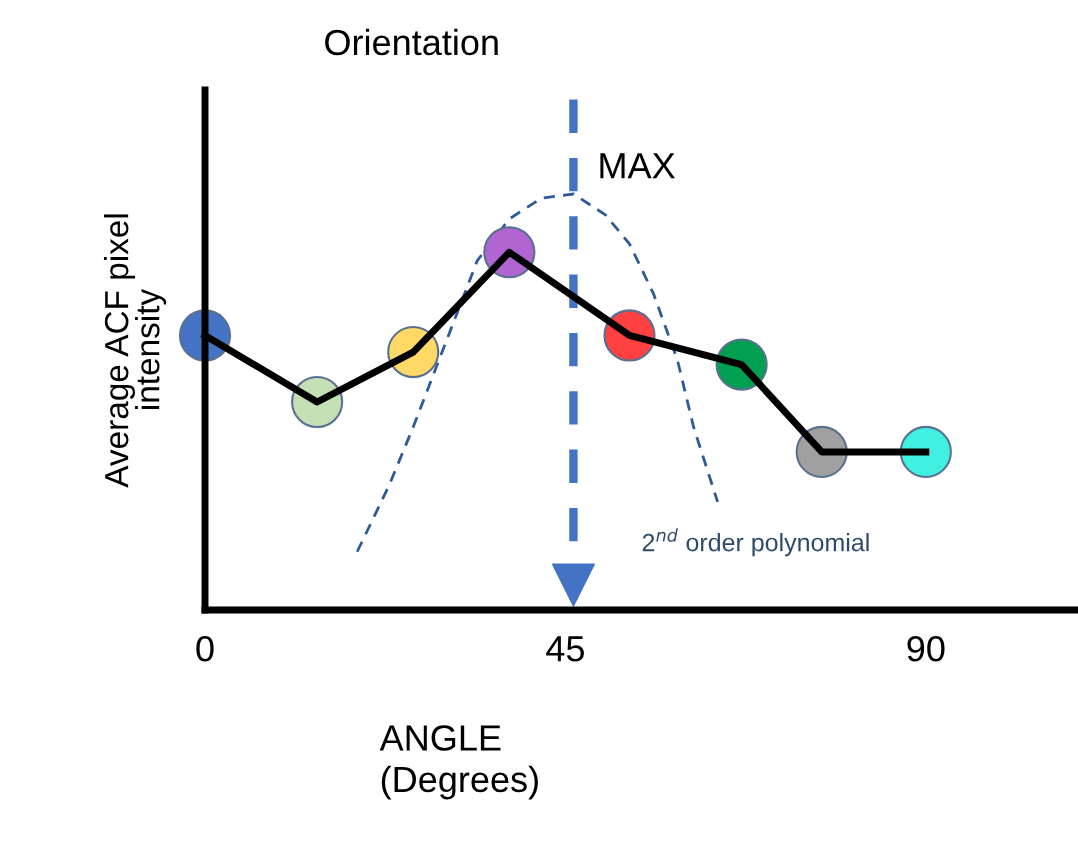 Image resolution: width=1078 pixels, height=845 pixels. I want to click on x-tick-label: 90, so click(926, 648).